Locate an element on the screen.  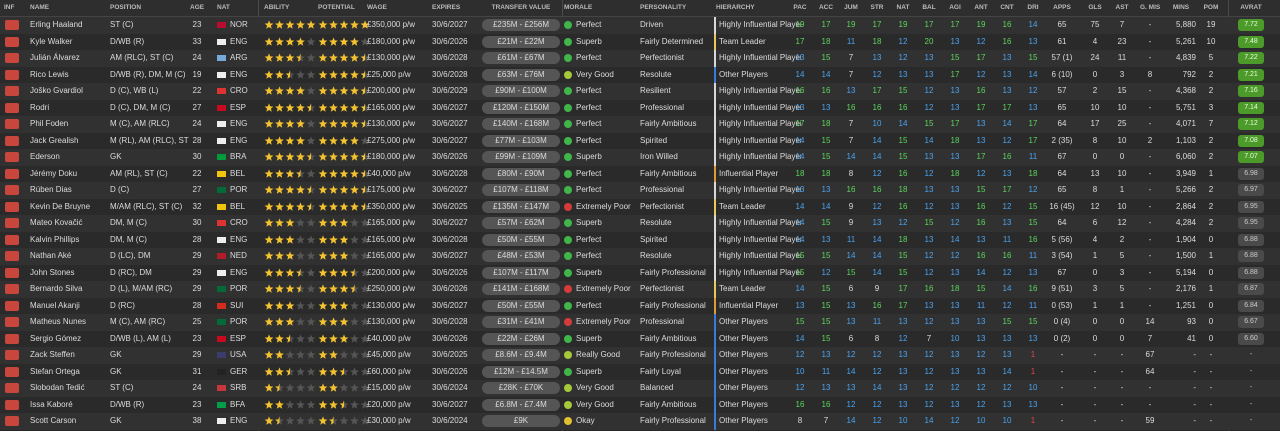
flag is located at coordinates (221, 404).